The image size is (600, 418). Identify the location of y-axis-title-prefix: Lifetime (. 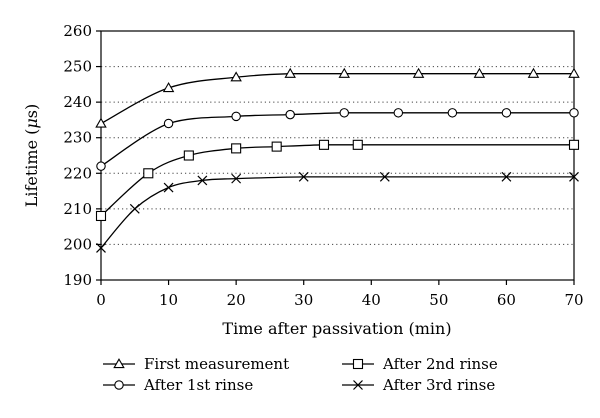
(31, 168).